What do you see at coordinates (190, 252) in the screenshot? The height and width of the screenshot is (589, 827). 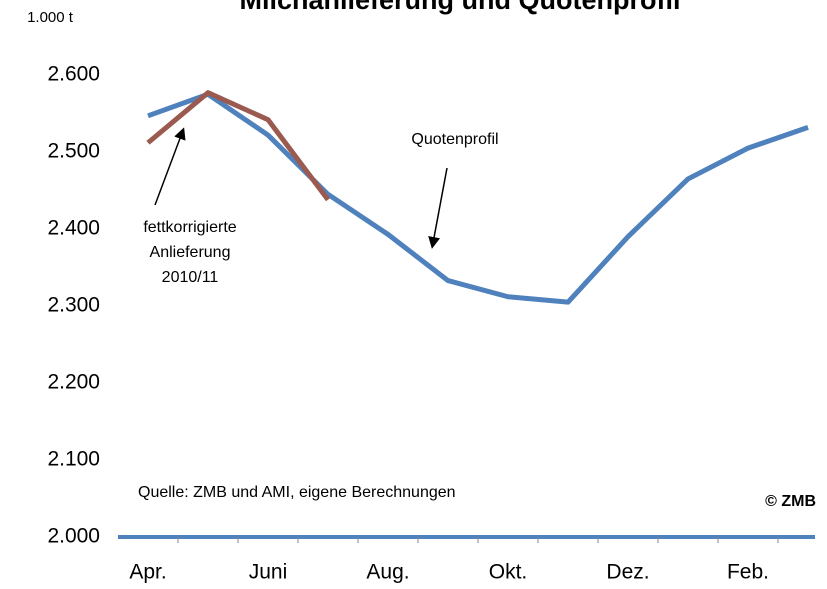 I see `series-label: Anlieferung` at bounding box center [190, 252].